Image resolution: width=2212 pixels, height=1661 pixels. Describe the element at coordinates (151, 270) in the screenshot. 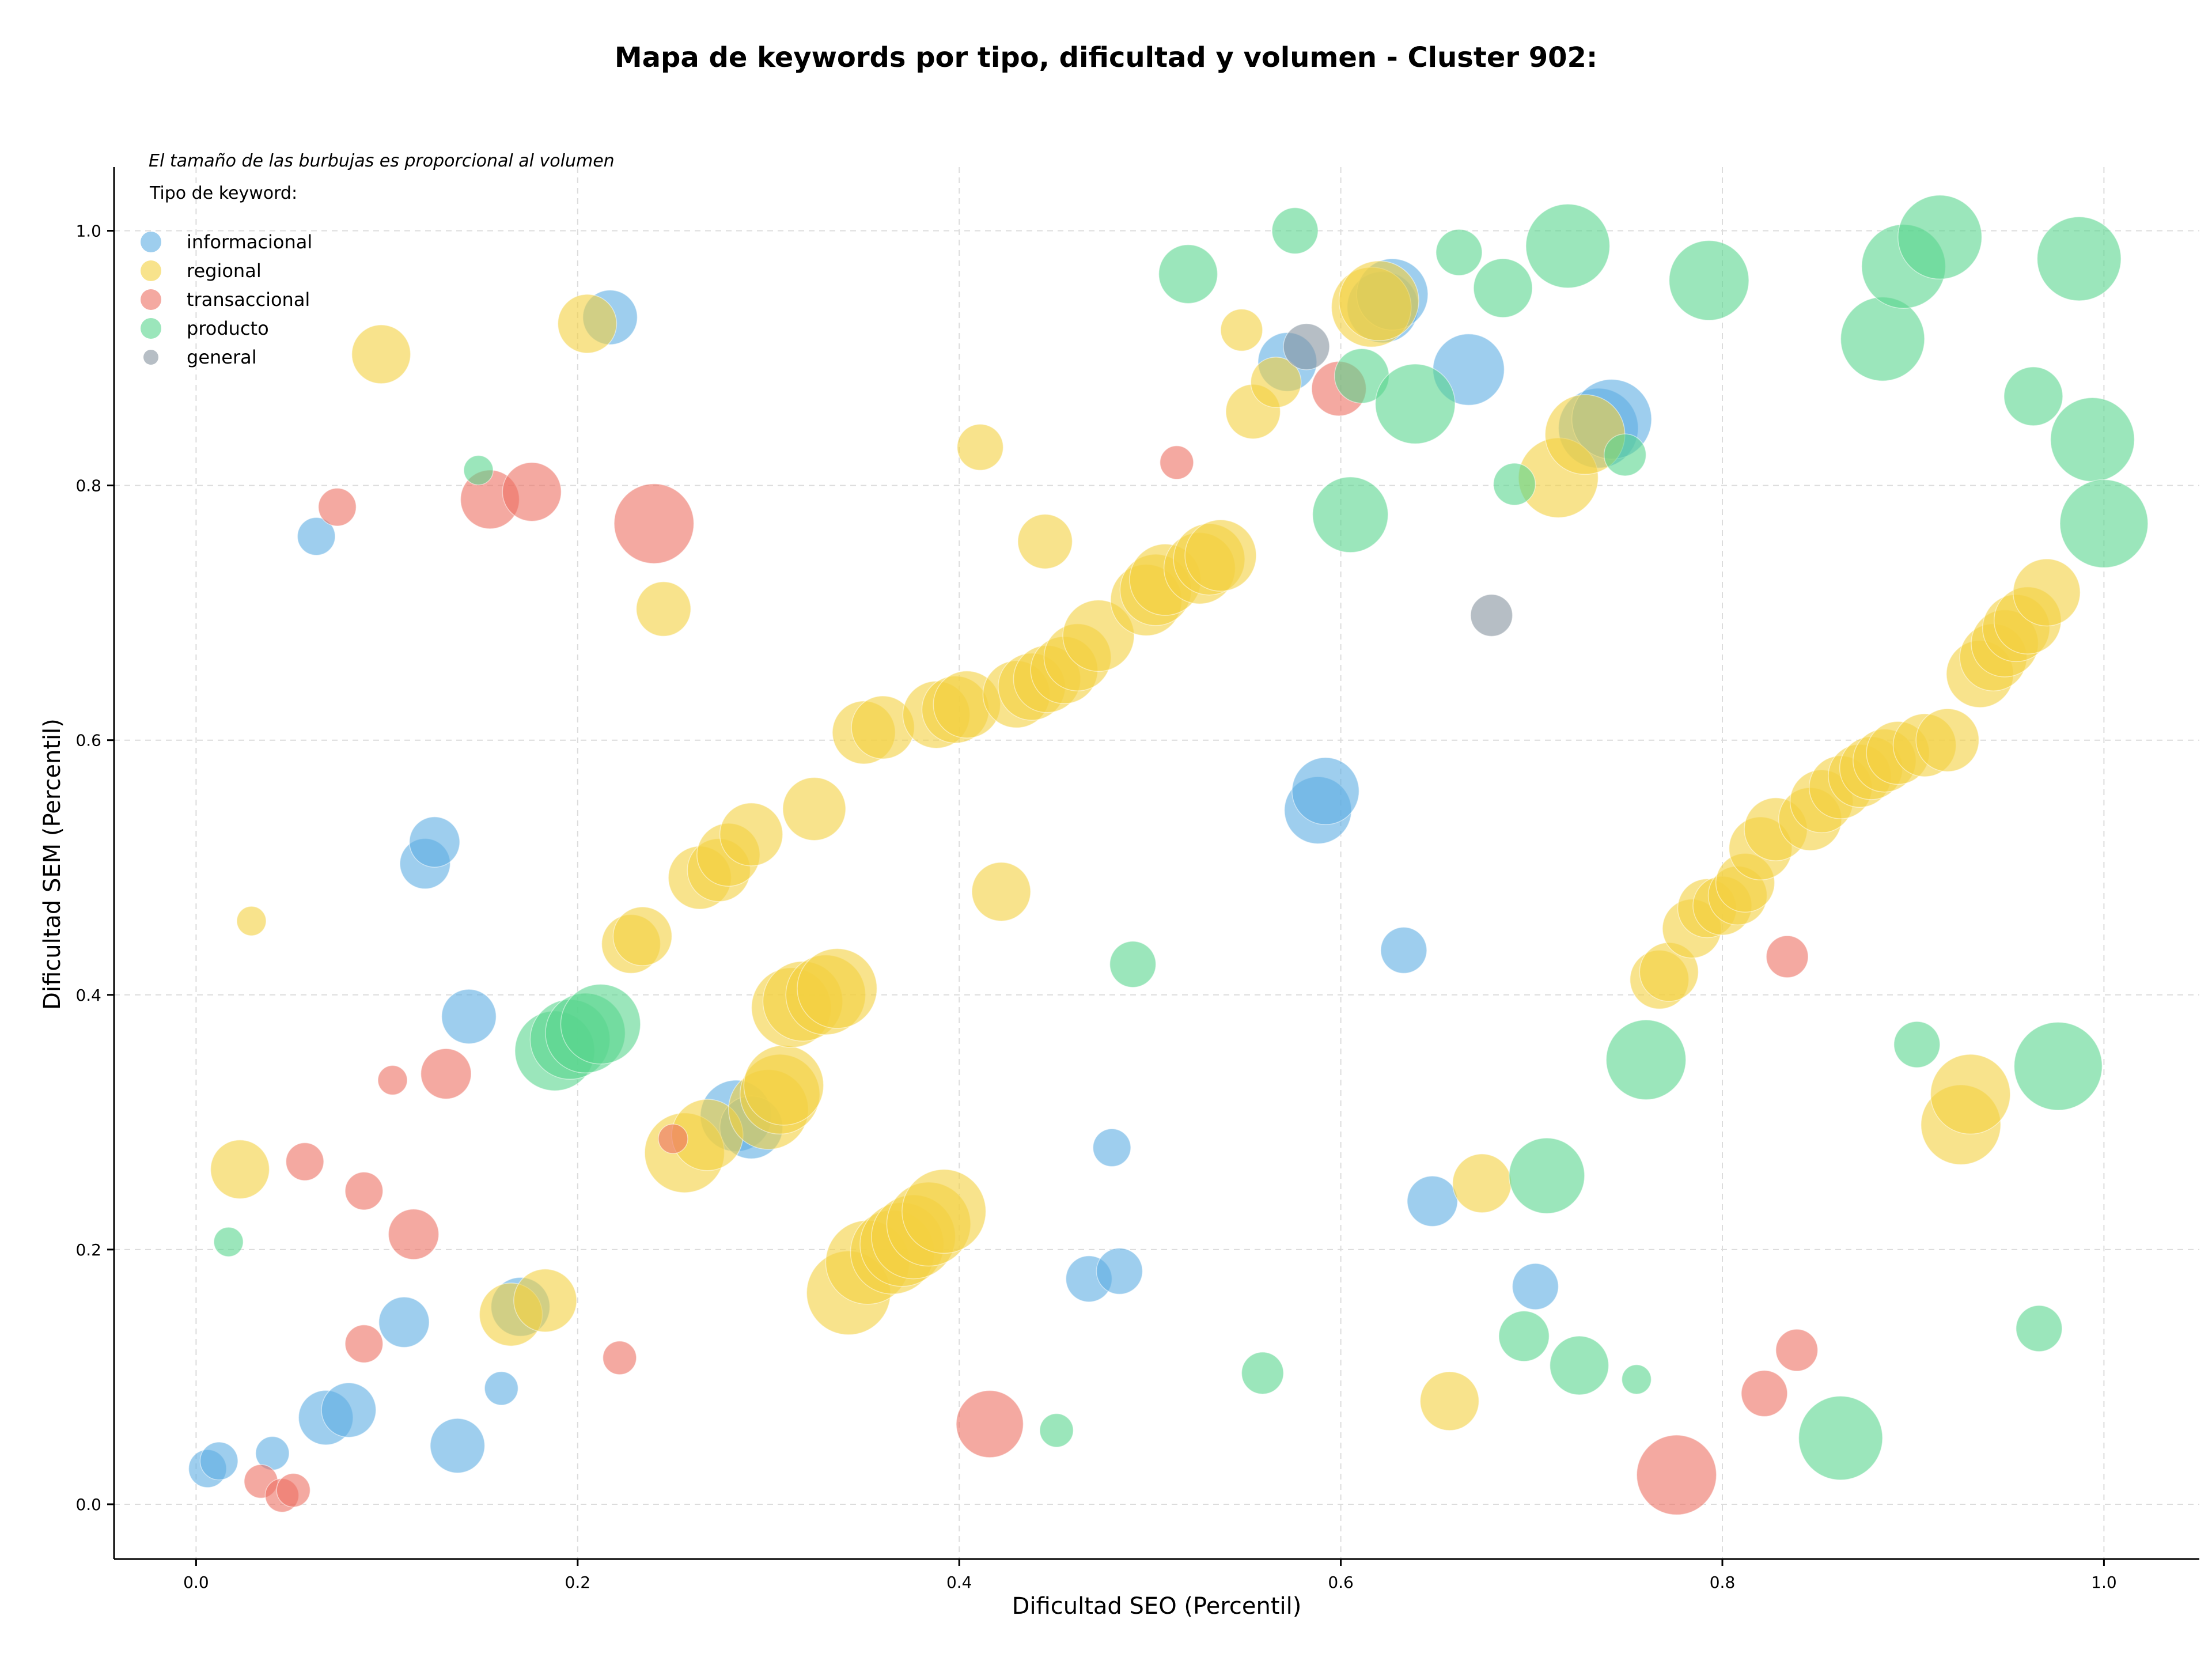

I see `legend-marker-regional` at that location.